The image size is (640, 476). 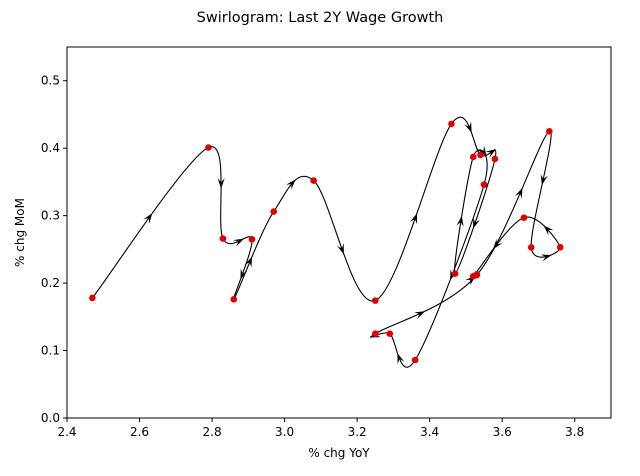 I want to click on x-tick-label: 3.0, so click(x=284, y=432).